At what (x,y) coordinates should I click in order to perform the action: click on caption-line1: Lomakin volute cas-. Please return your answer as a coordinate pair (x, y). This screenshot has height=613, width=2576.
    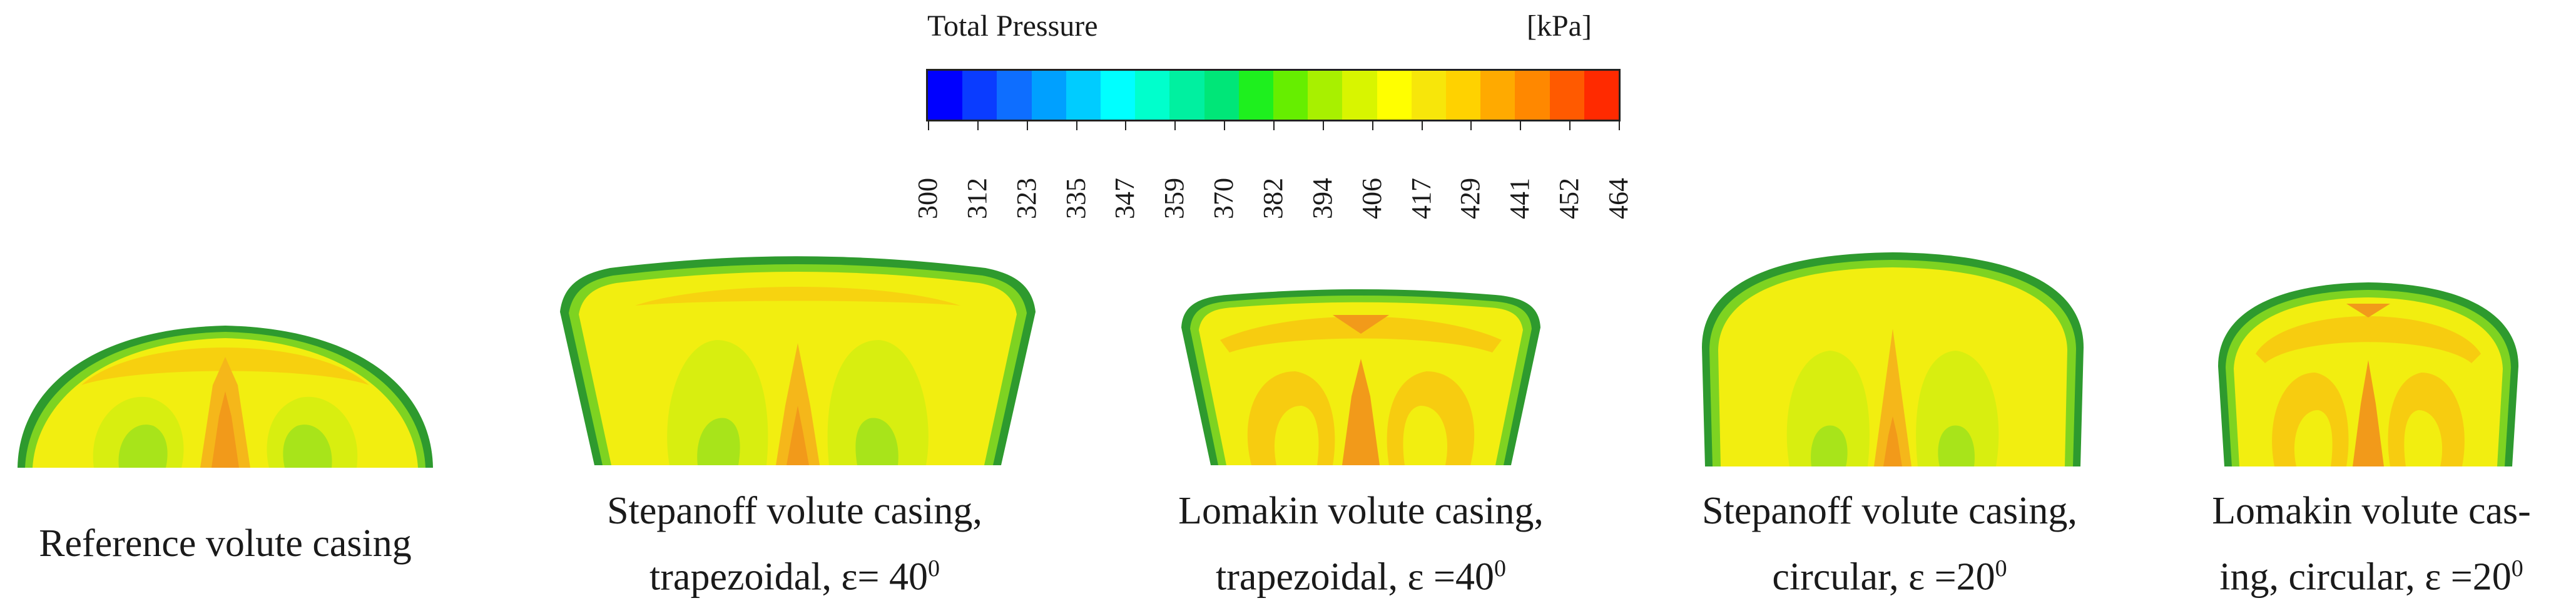
    Looking at the image, I should click on (2371, 511).